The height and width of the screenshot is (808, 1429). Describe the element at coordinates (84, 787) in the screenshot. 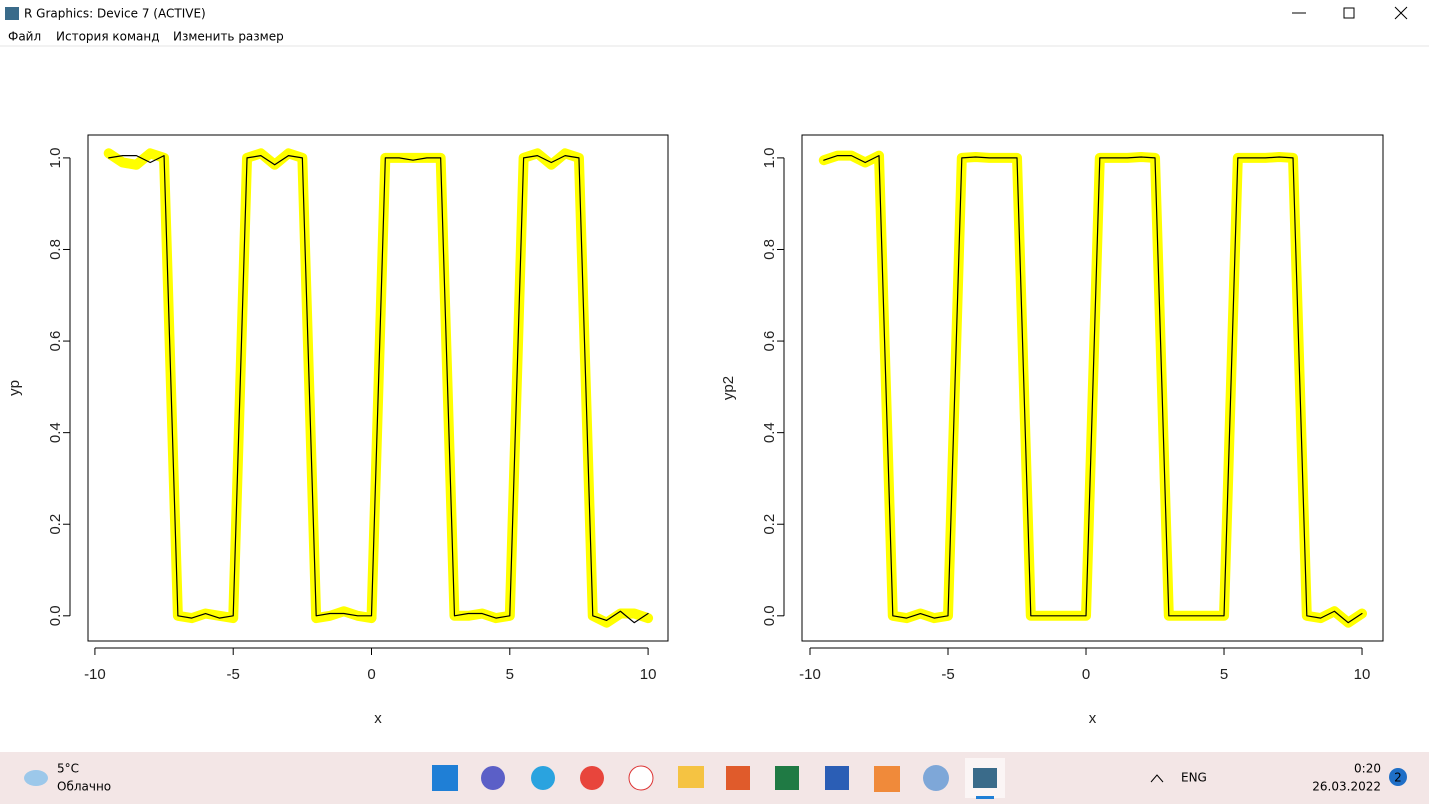

I see `weather: Облачно` at that location.